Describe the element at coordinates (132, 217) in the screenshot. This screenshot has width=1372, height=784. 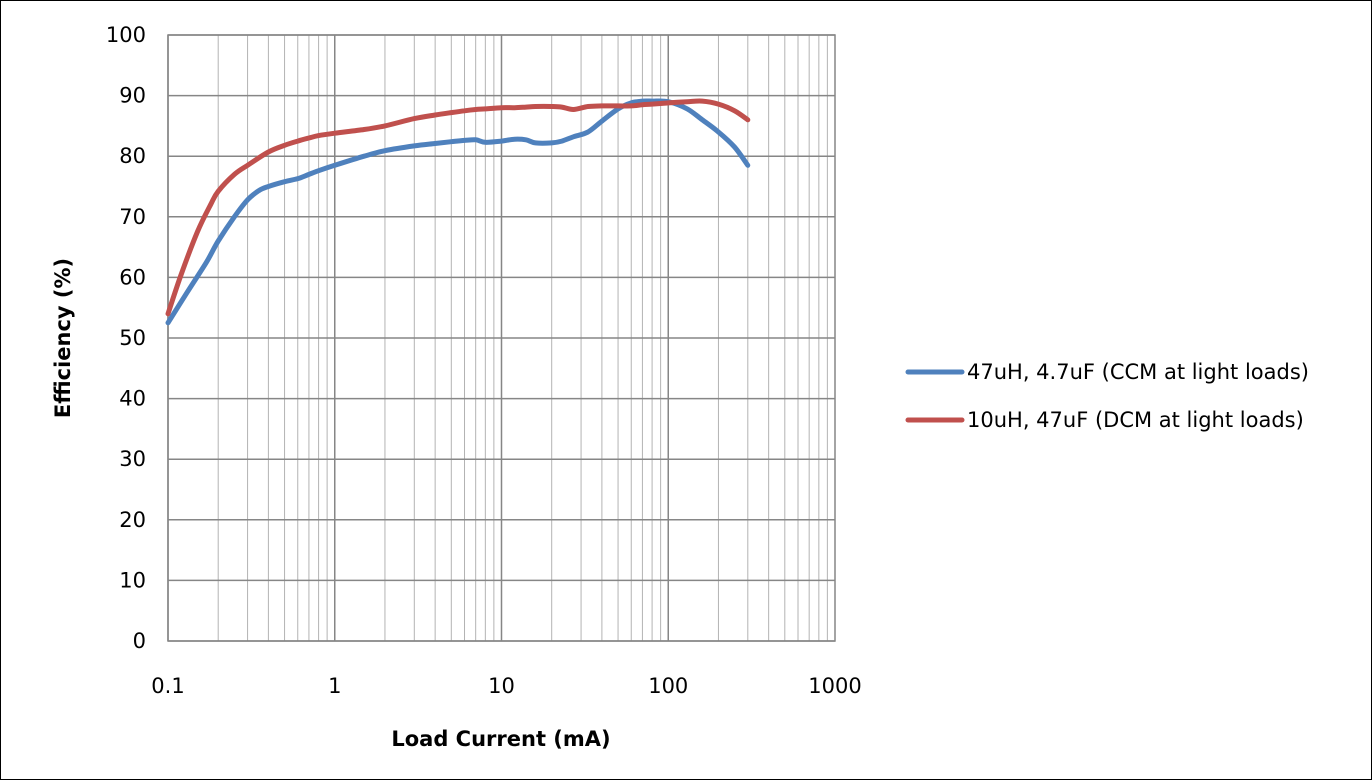
I see `y-tick-label: 70` at that location.